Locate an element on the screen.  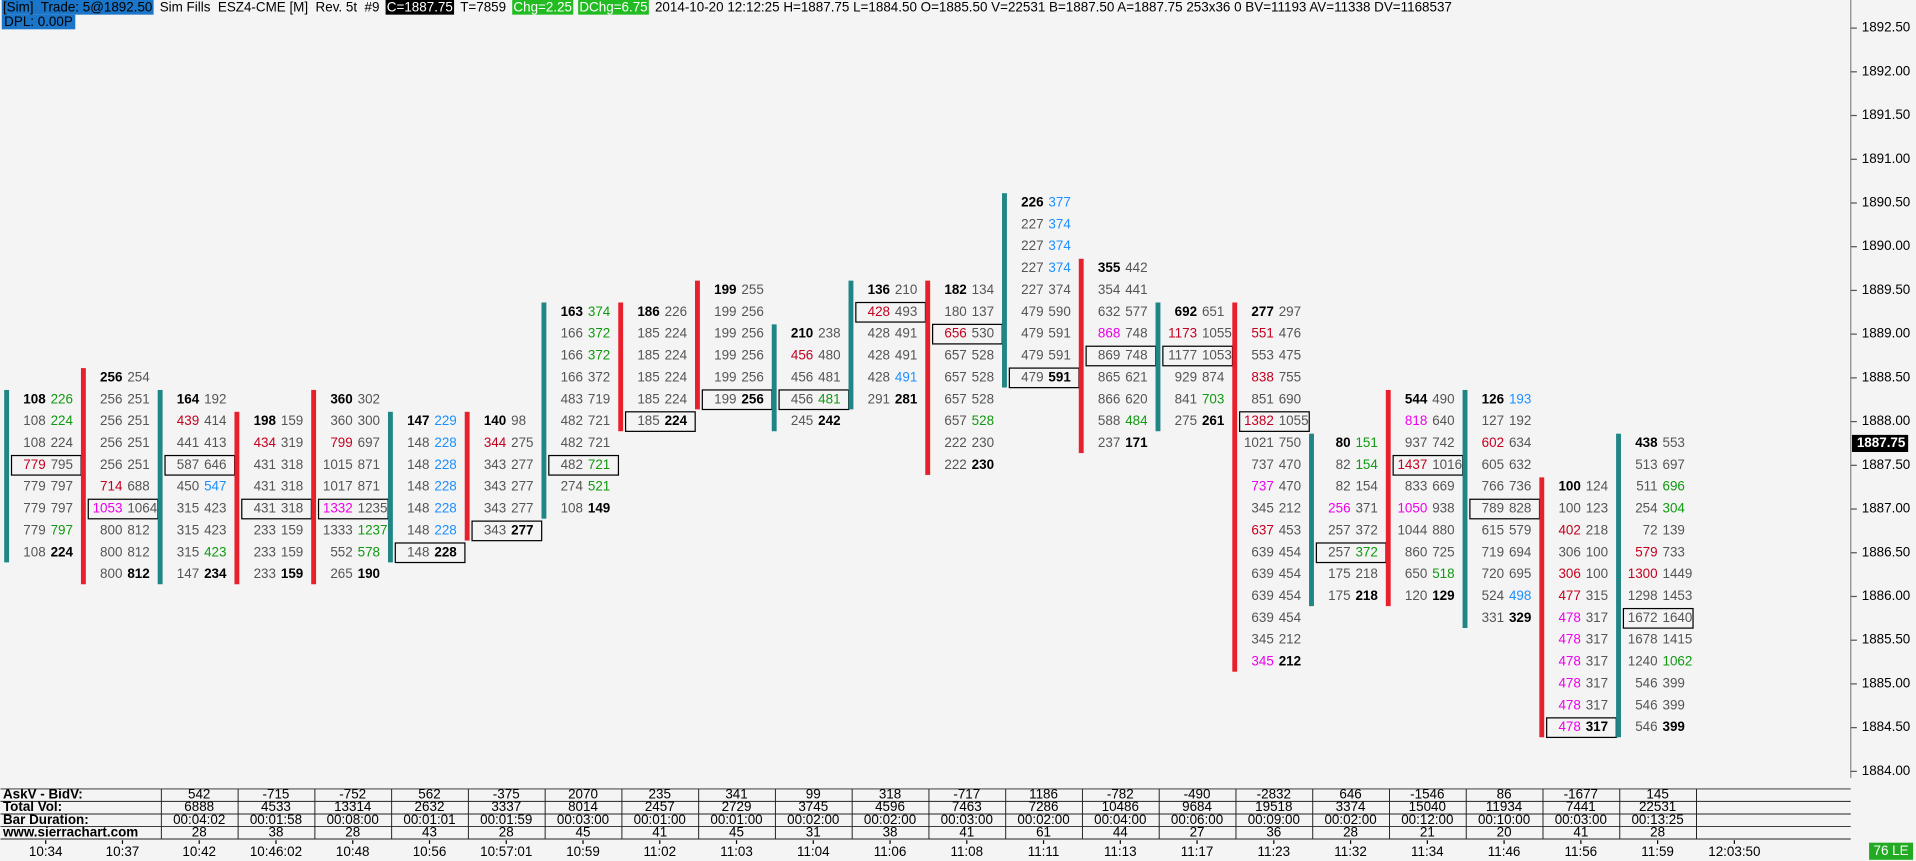
bid-volume: 166 is located at coordinates (572, 333).